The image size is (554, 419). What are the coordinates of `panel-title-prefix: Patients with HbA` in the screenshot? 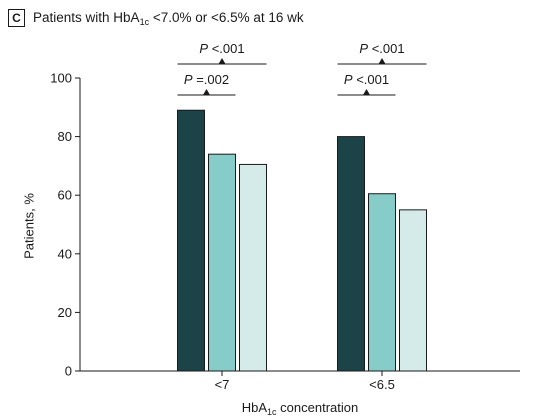 It's located at (86, 17).